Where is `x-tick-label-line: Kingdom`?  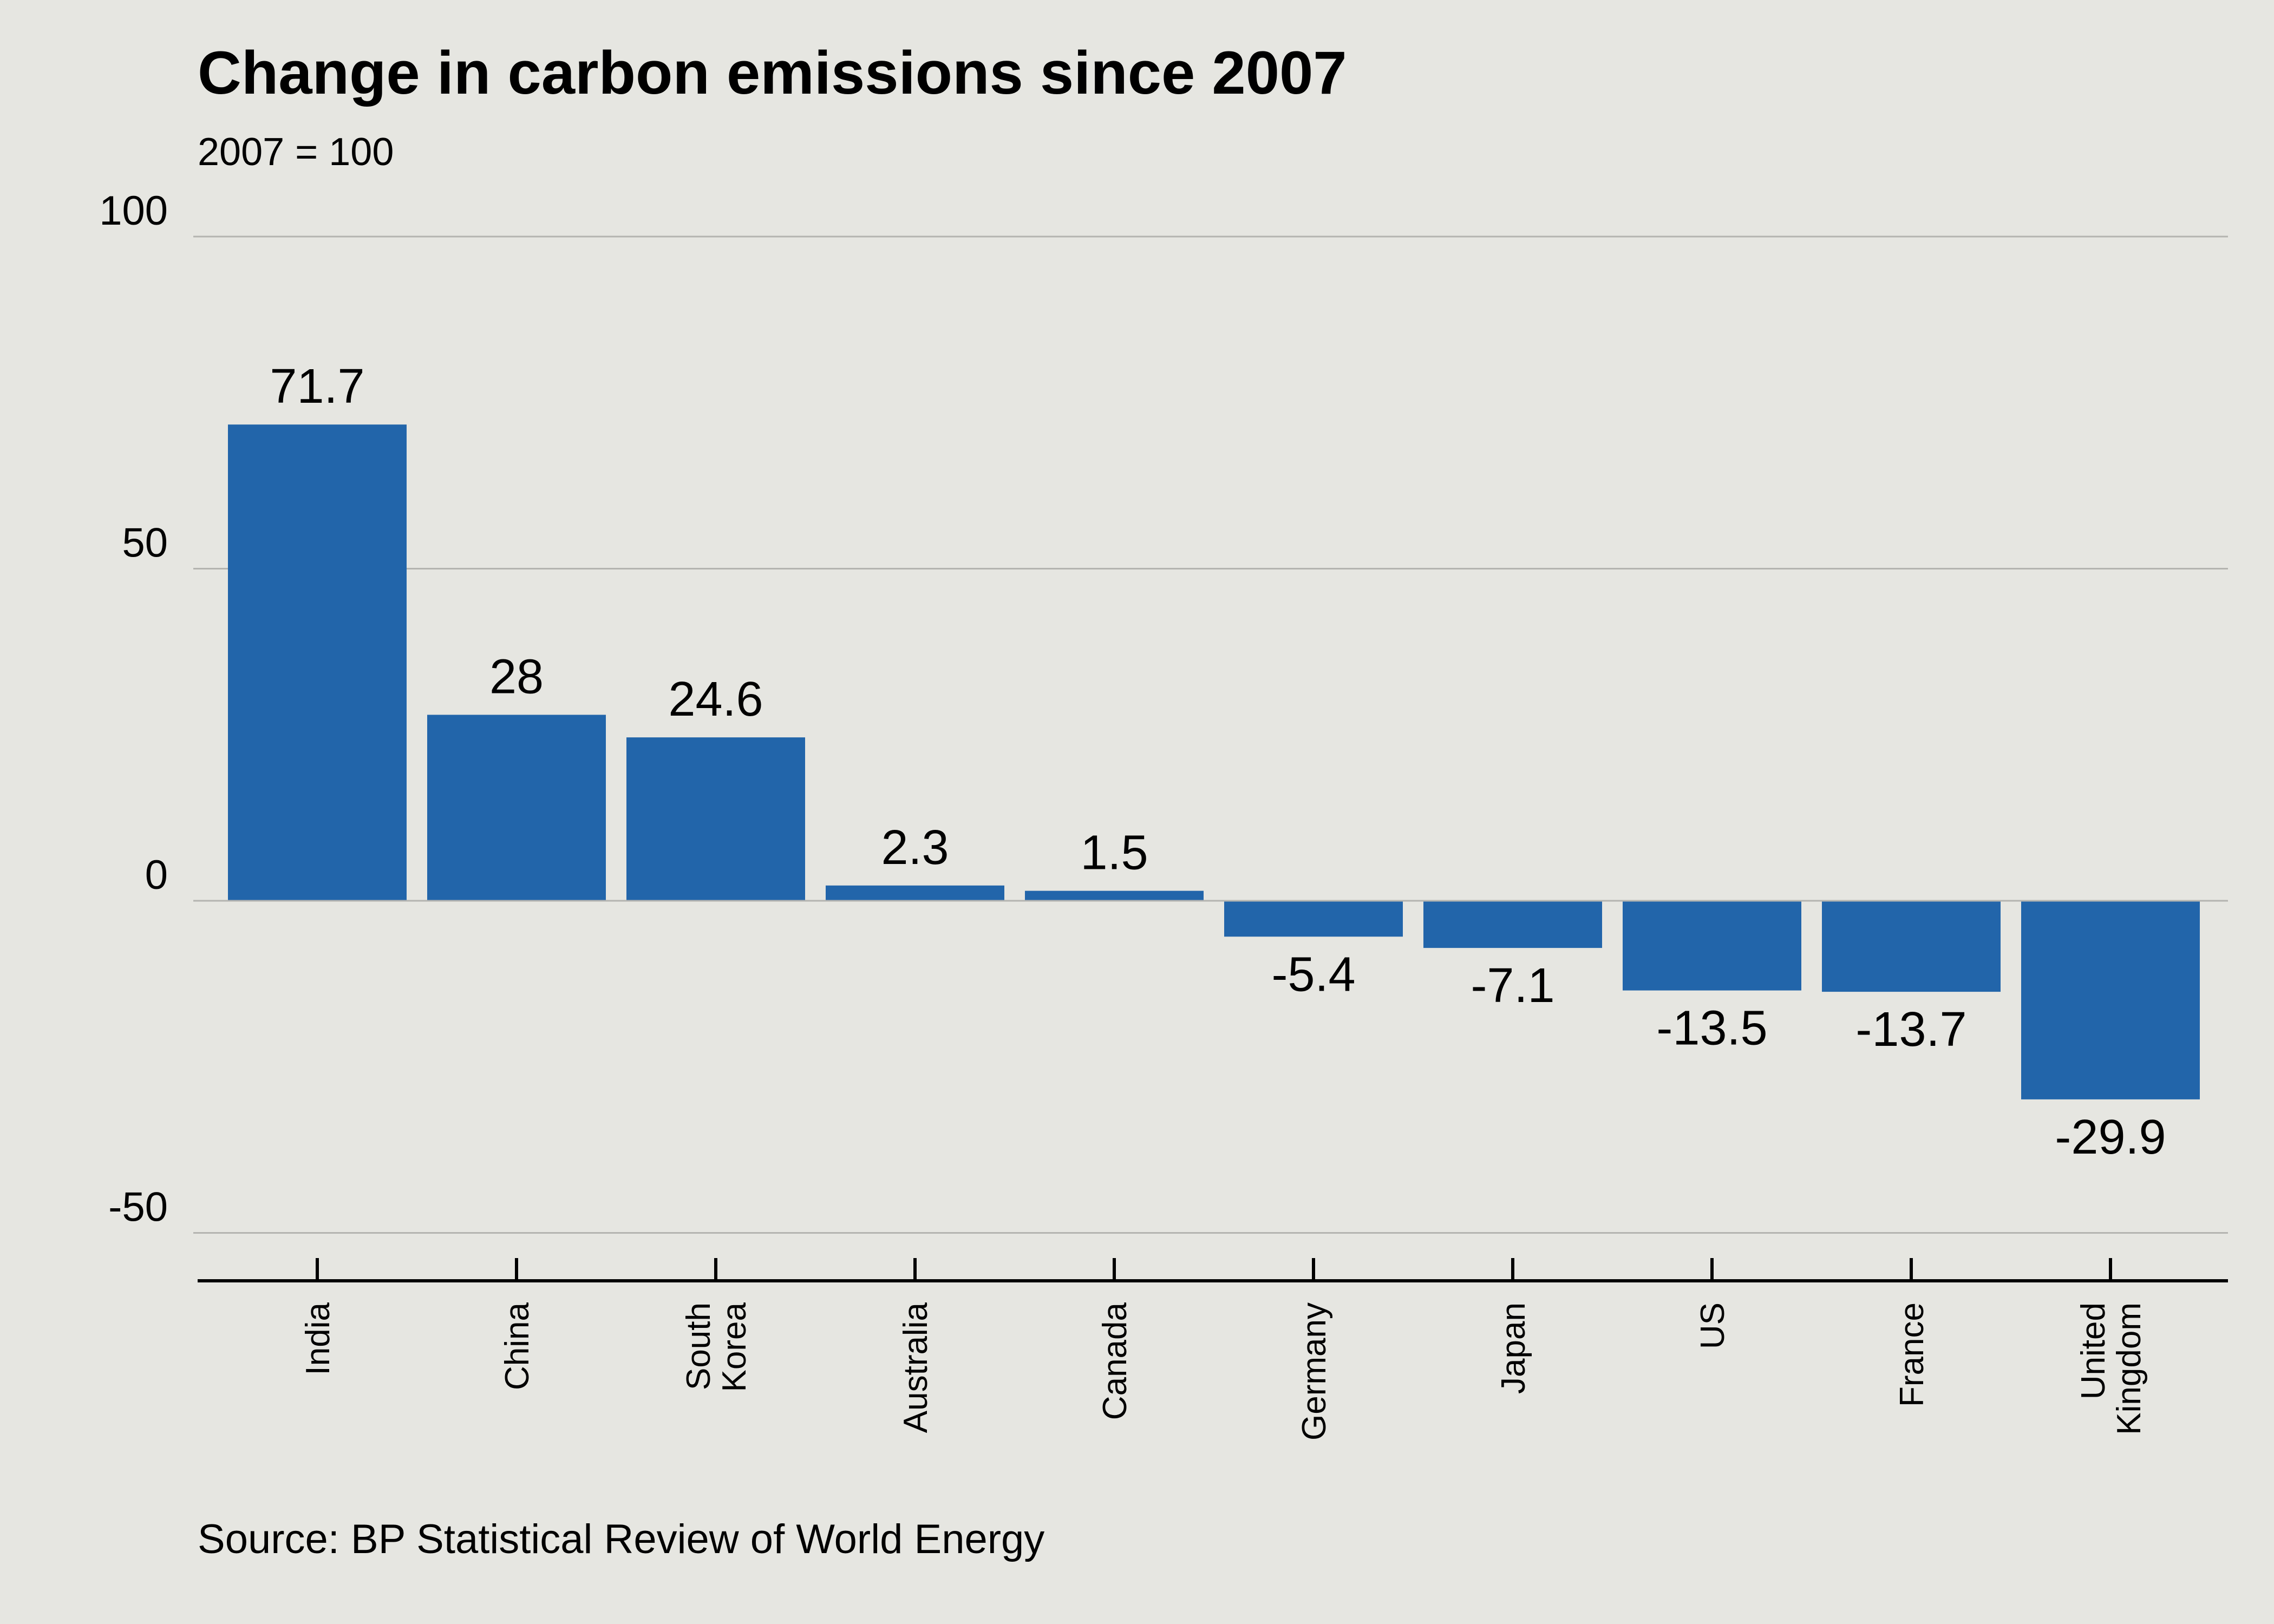 x-tick-label-line: Kingdom is located at coordinates (2129, 1368).